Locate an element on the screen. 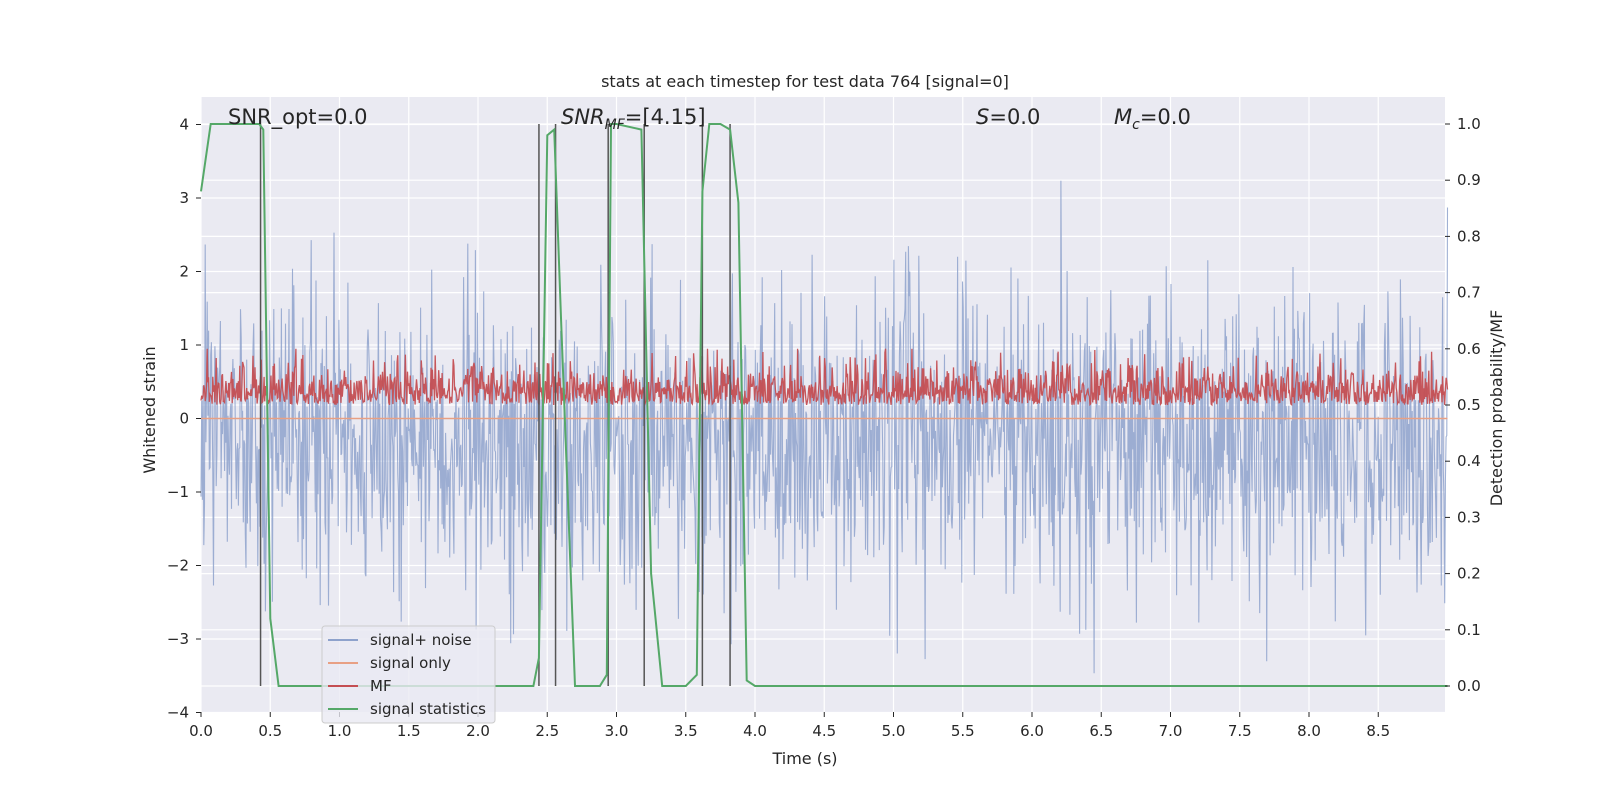 This screenshot has width=1600, height=800. x-axis-label: Time (s) is located at coordinates (804, 758).